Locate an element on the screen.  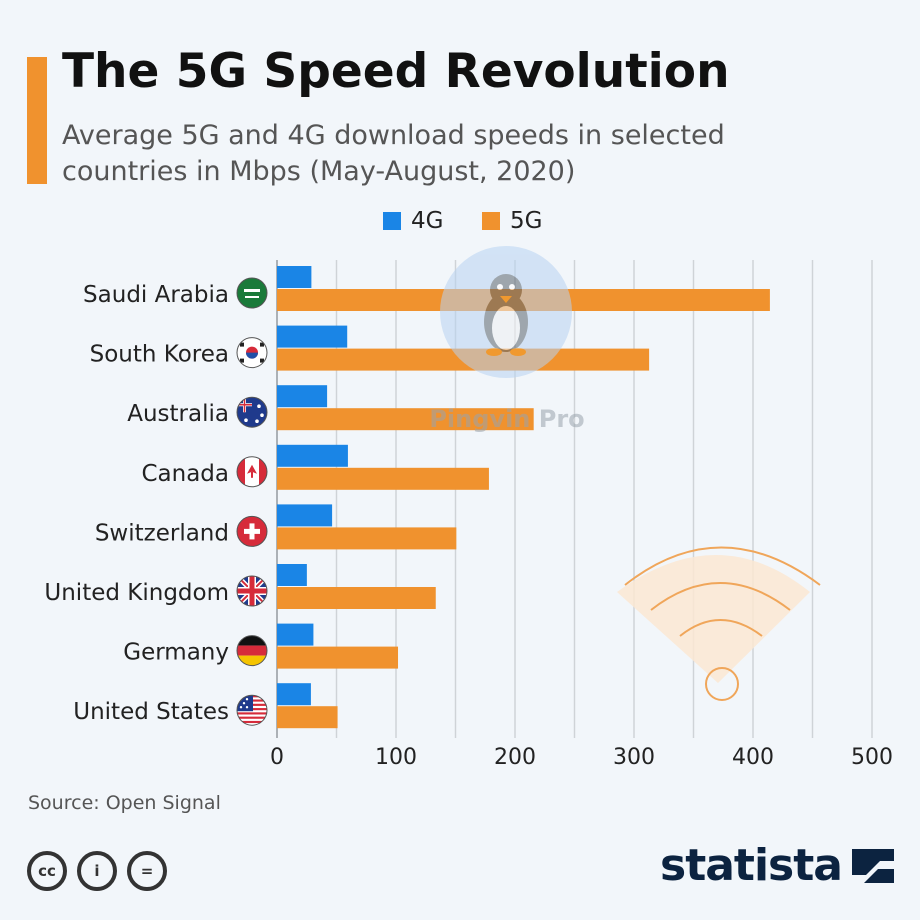
bar-4g-south-korea is located at coordinates (312, 336).